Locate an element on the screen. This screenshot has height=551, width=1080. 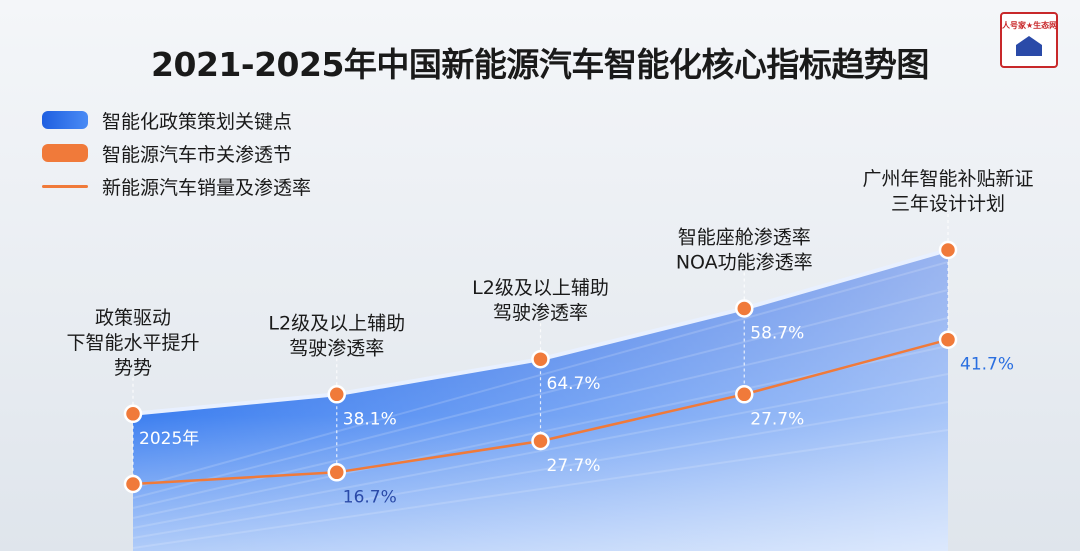
annotation-label: 下智能水平提升 is located at coordinates (132, 343).